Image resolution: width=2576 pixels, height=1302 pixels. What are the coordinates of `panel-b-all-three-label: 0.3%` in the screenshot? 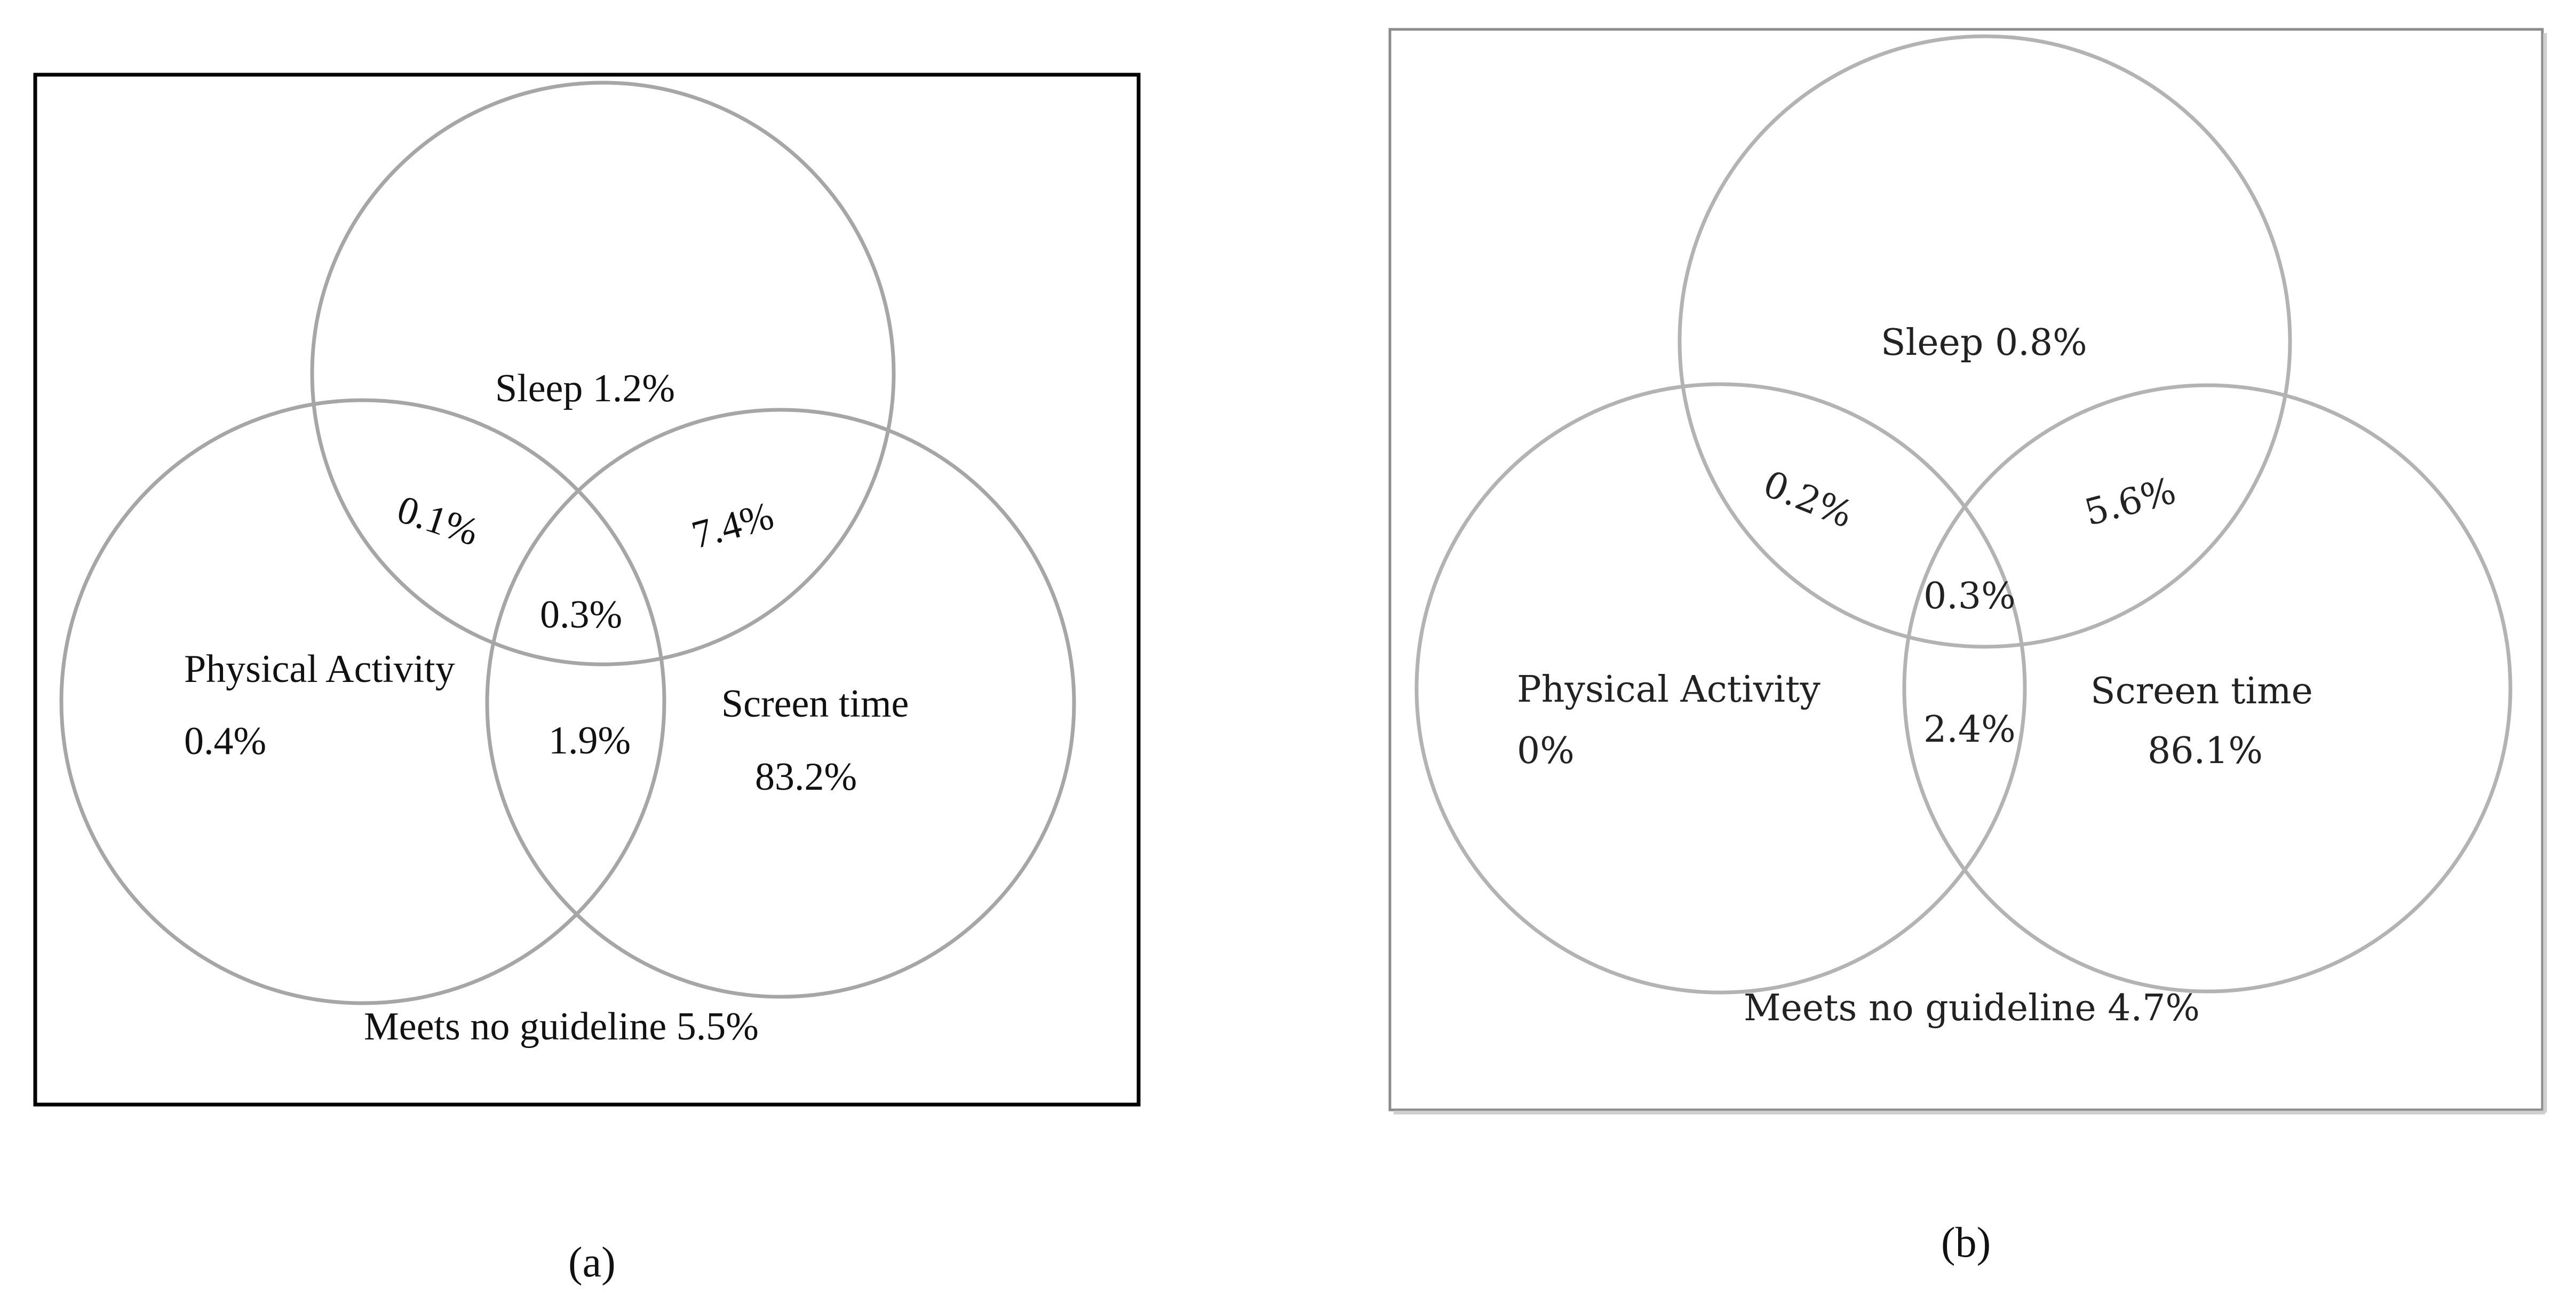 It's located at (1969, 596).